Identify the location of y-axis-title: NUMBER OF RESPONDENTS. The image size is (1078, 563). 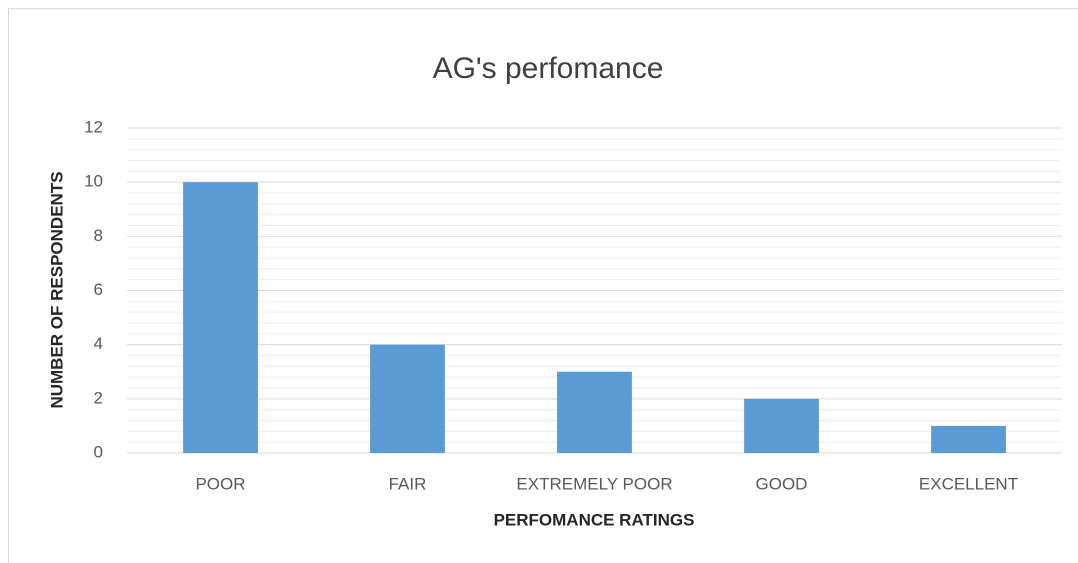
(56, 289).